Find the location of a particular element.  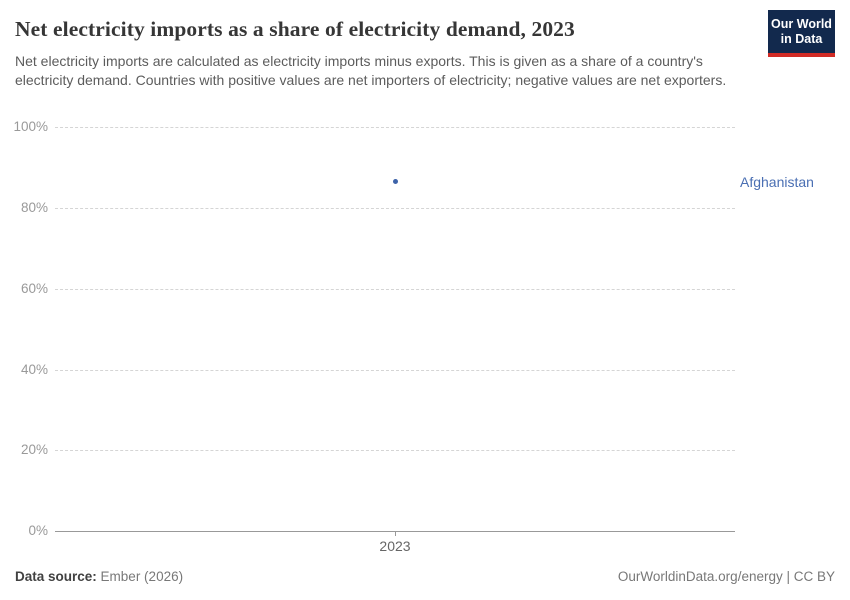

owid-logo: Our World in Data is located at coordinates (801, 33).